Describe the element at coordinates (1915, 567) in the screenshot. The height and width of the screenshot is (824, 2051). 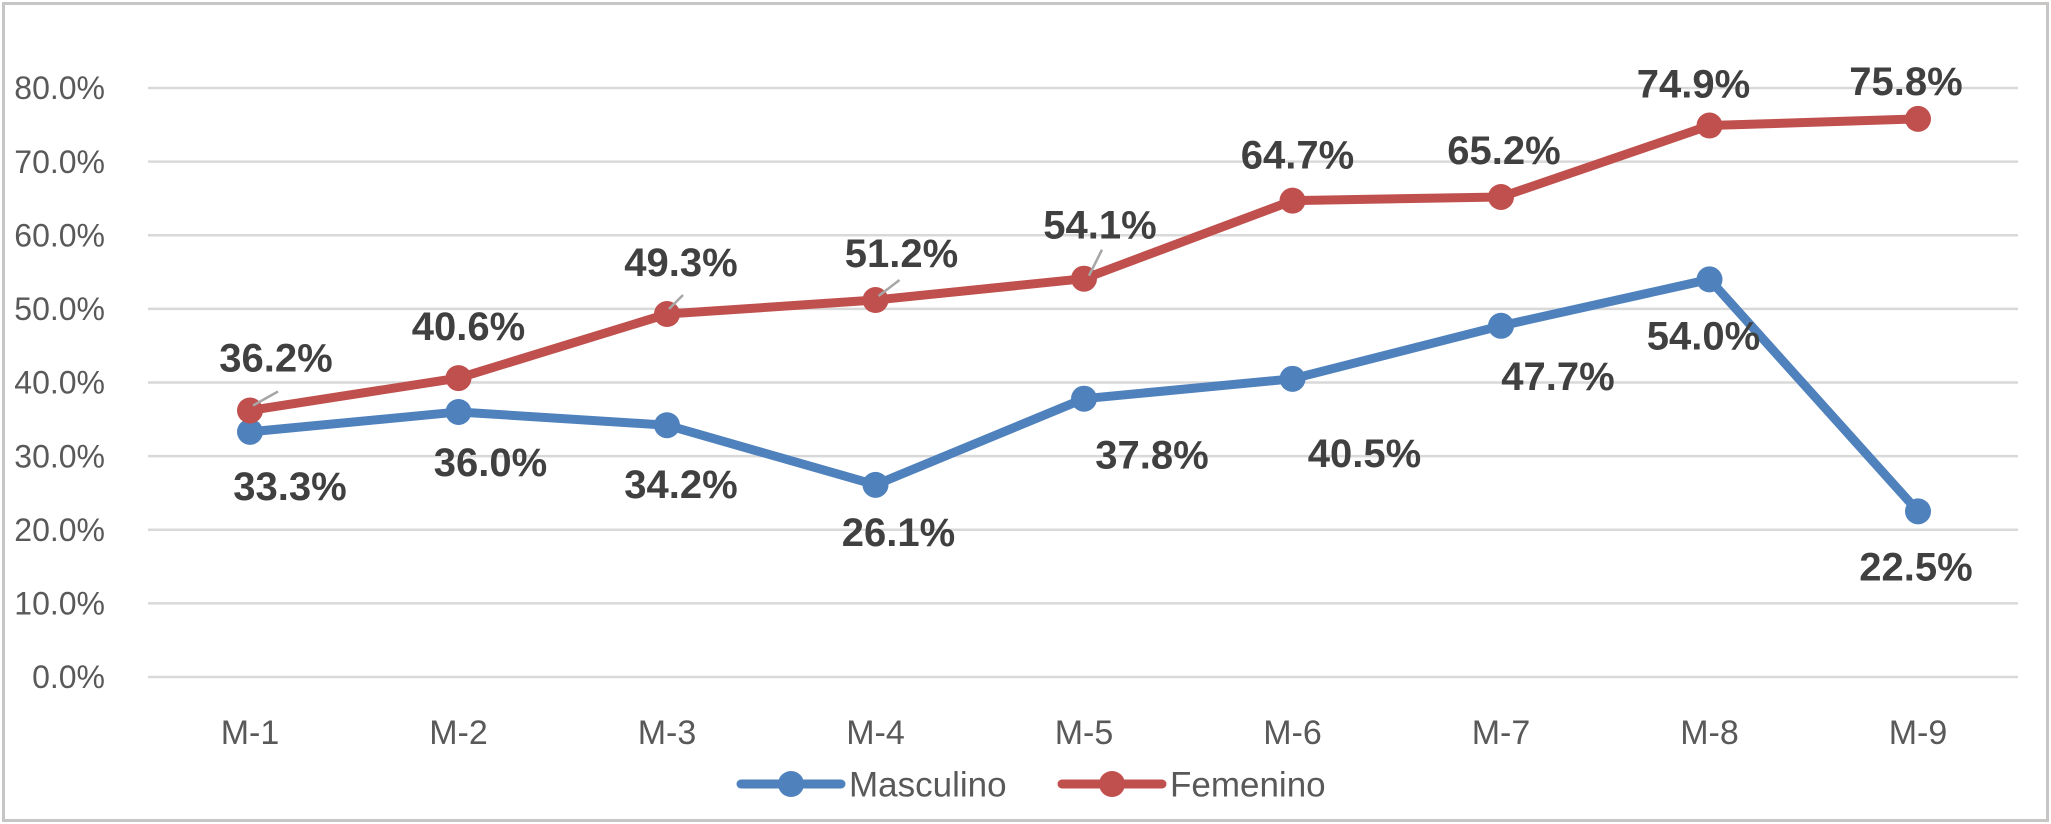
I see `data-label-masculino: 22.5%` at that location.